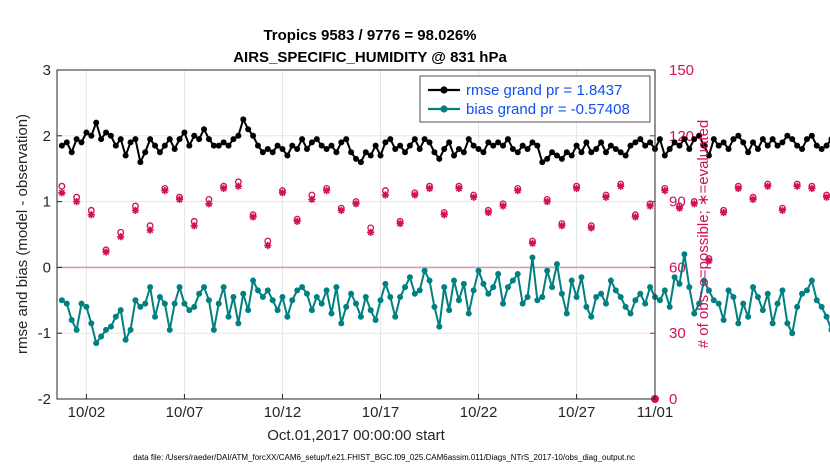  What do you see at coordinates (87, 412) in the screenshot?
I see `x-tick-label: 10/02` at bounding box center [87, 412].